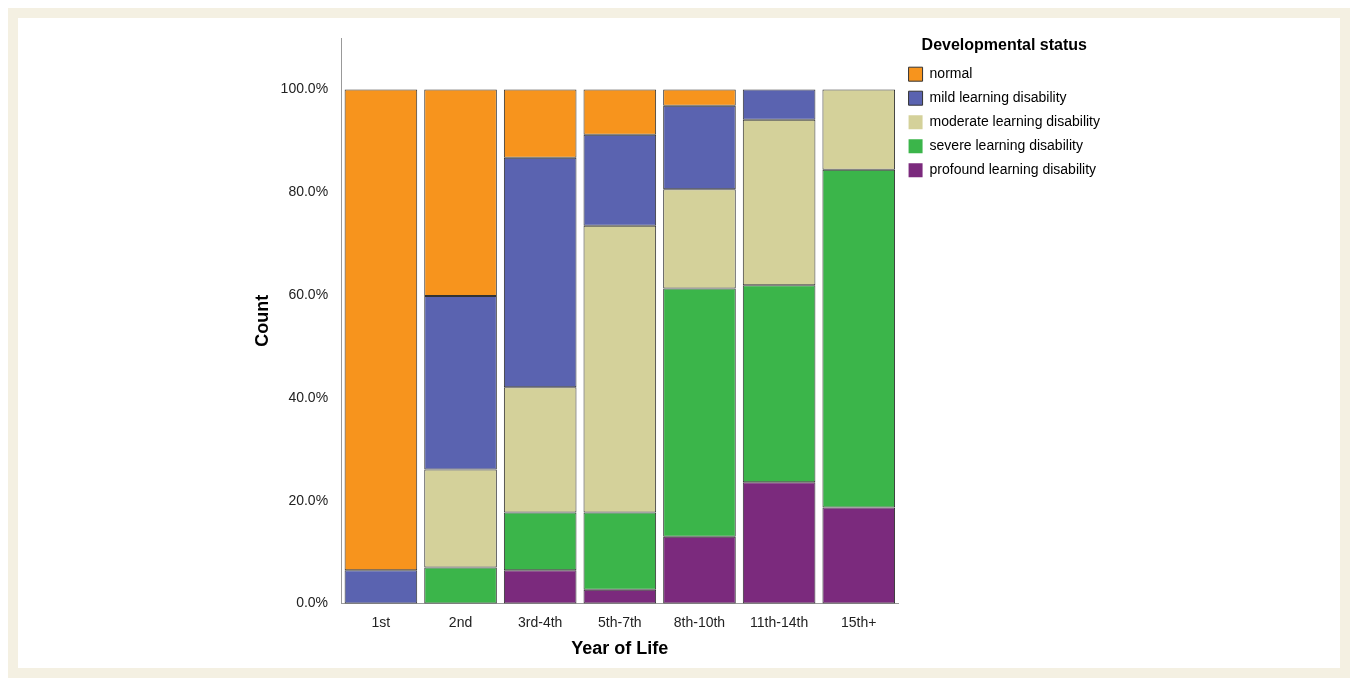 This screenshot has height=678, width=1358. I want to click on legend-label: profound learning disability, so click(1013, 169).